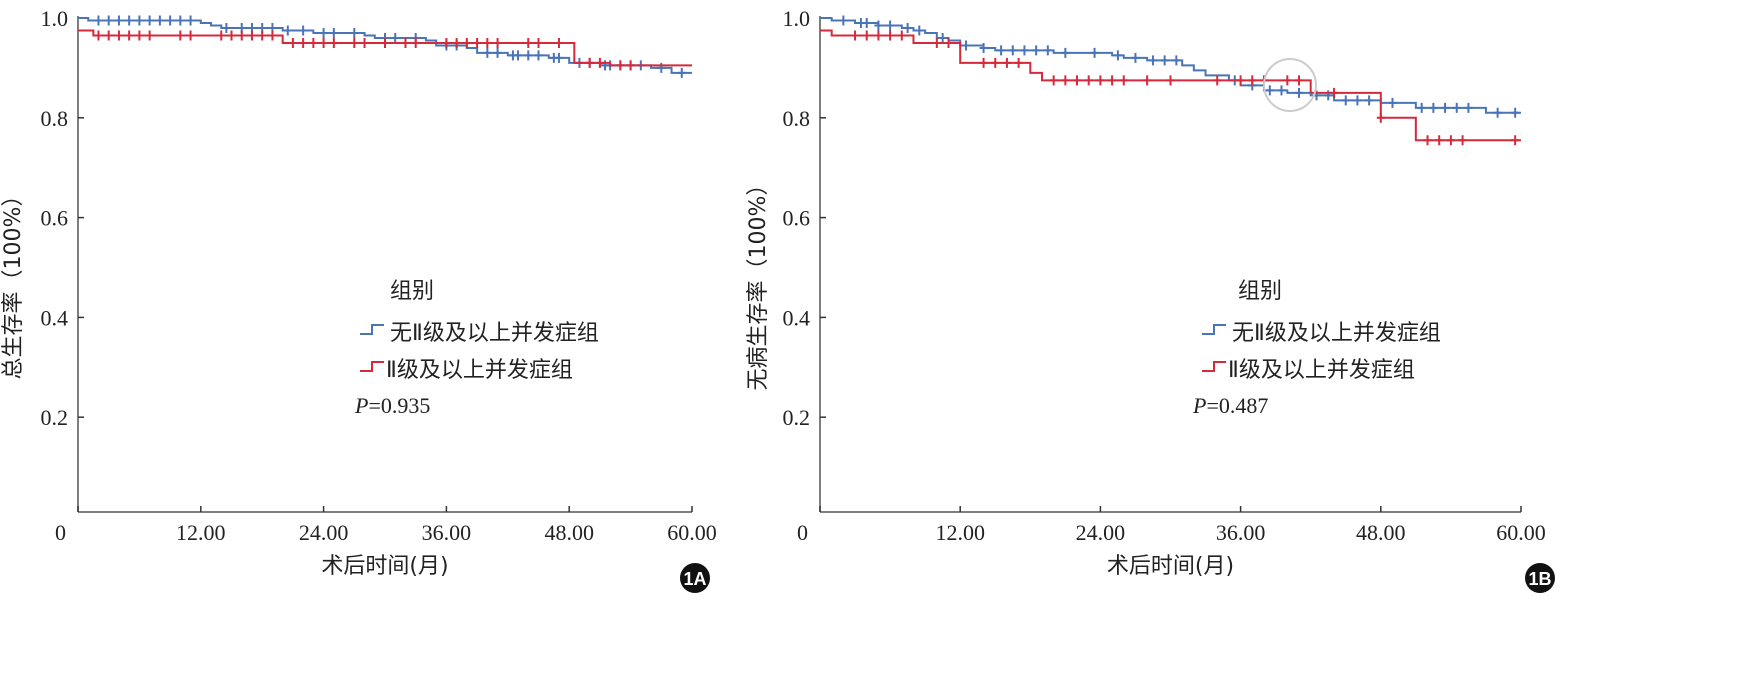  Describe the element at coordinates (1321, 370) in the screenshot. I see `legend-label: Ⅱ级及以上并发症组` at that location.